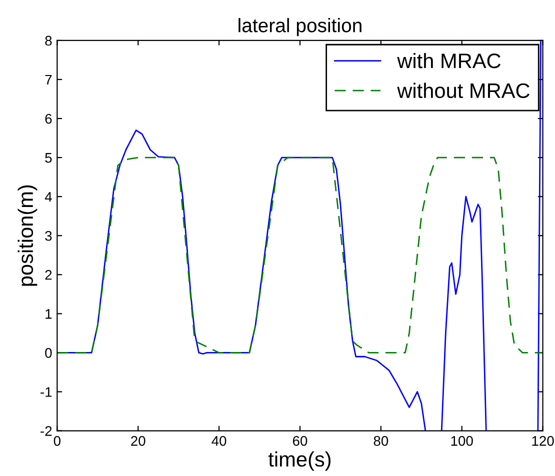 The height and width of the screenshot is (476, 555). What do you see at coordinates (46, 392) in the screenshot?
I see `y-tick-label: -1` at bounding box center [46, 392].